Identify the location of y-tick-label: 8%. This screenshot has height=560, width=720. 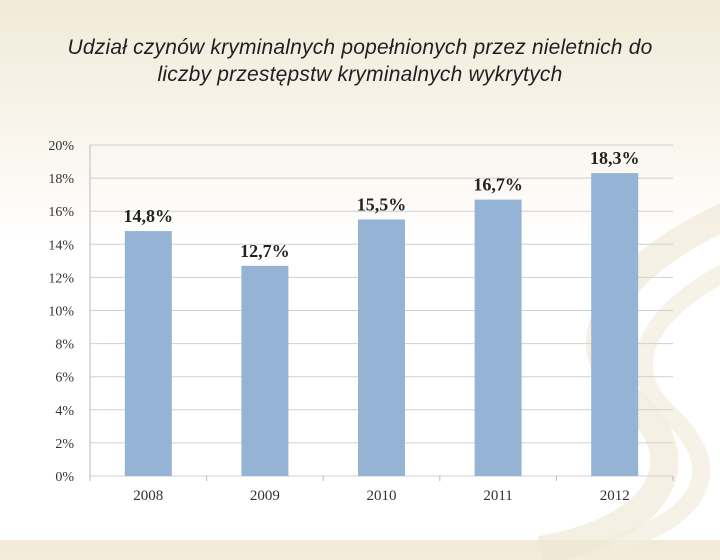
(64, 345).